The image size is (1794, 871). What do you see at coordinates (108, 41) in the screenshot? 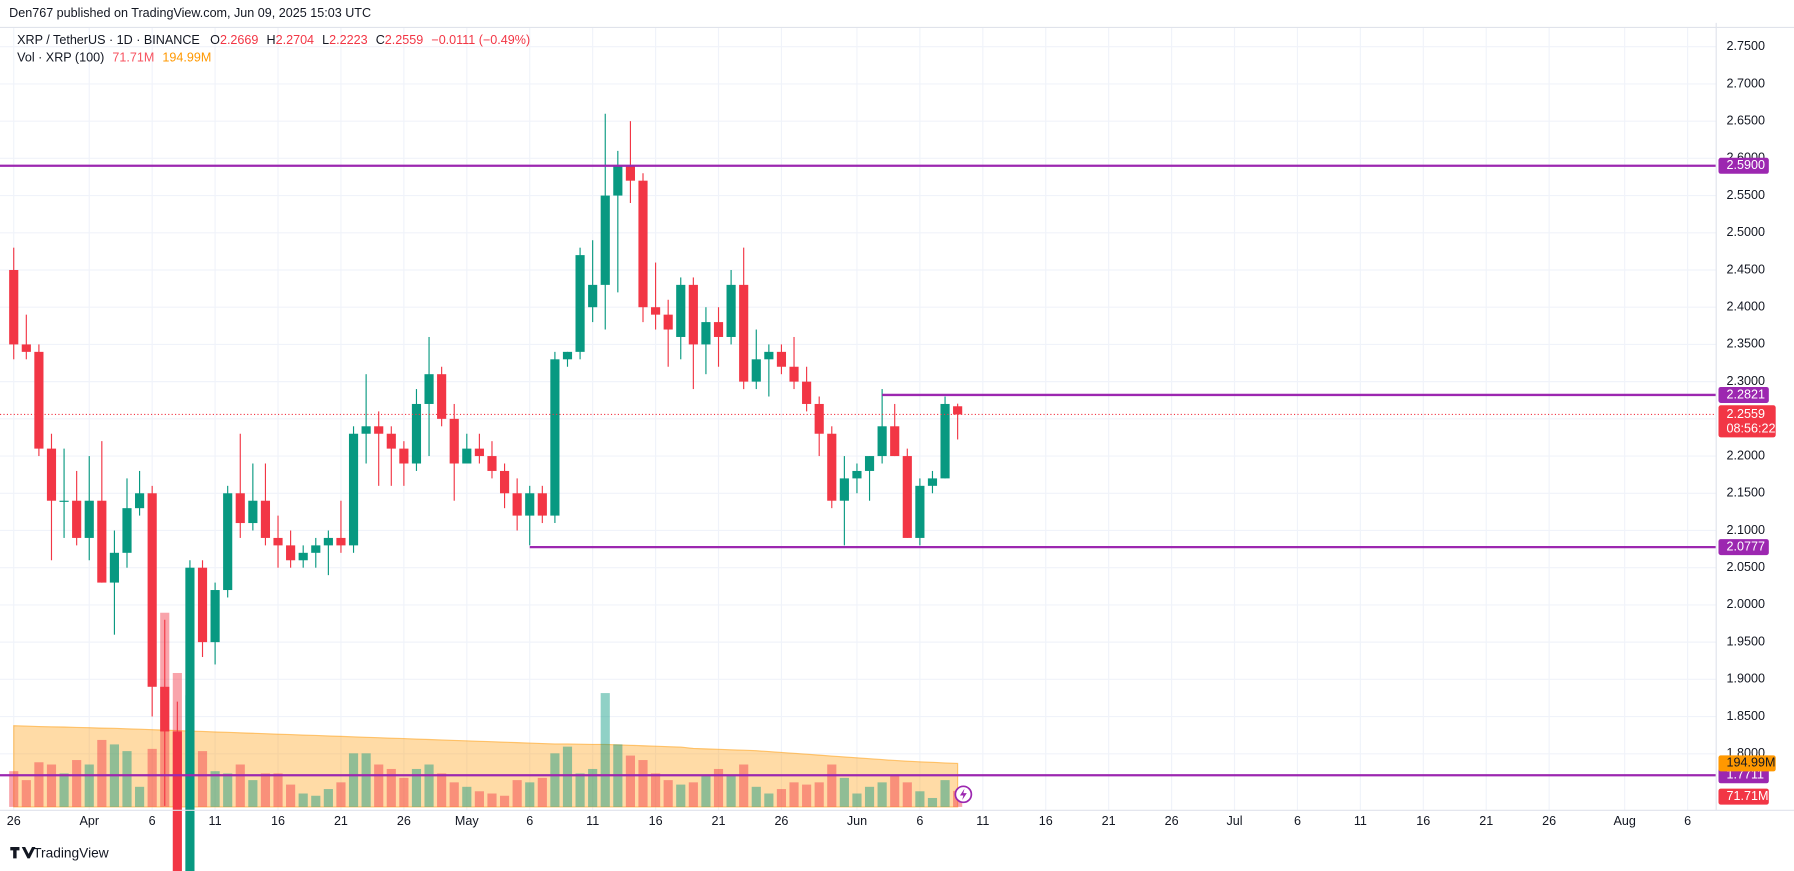
I see `symbol-title: XRP / TetherUS · 1D · BINANCE` at bounding box center [108, 41].